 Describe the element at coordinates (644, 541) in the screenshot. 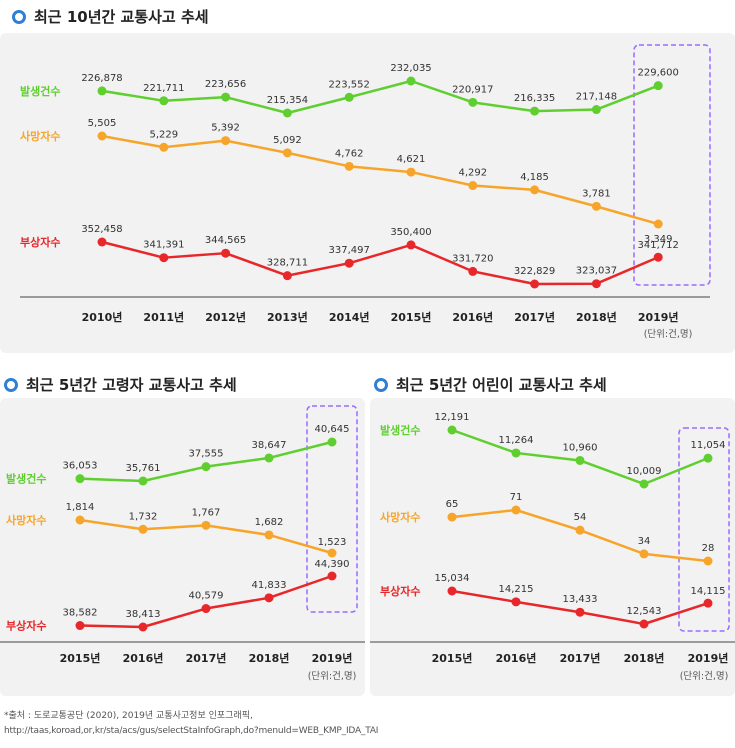

I see `data-label-death: 34` at that location.